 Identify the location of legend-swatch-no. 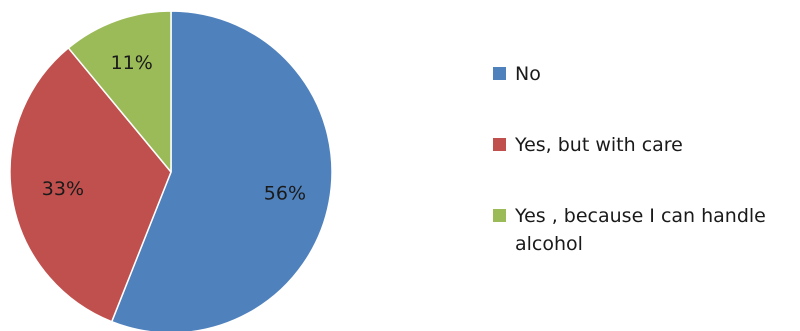
(499, 73).